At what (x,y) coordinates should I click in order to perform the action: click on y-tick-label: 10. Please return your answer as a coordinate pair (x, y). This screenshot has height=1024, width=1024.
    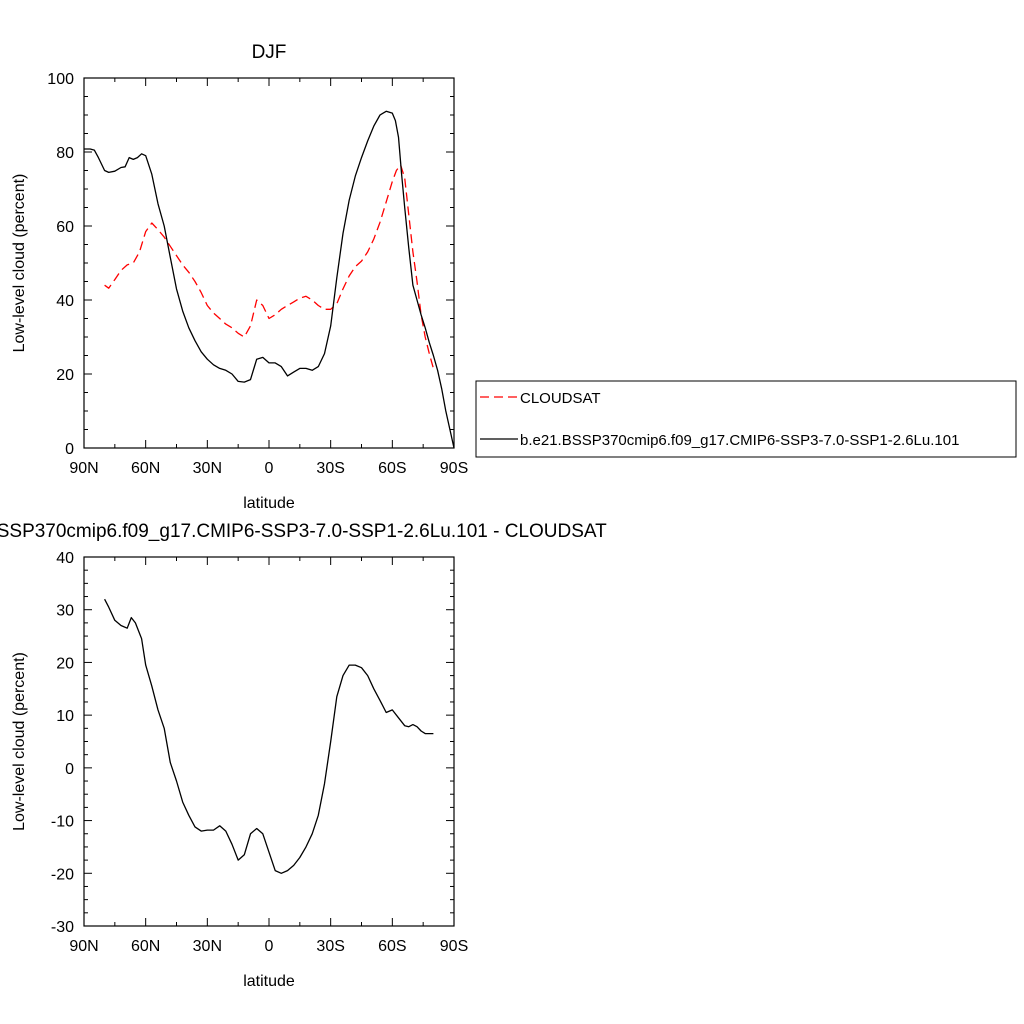
    Looking at the image, I should click on (65, 716).